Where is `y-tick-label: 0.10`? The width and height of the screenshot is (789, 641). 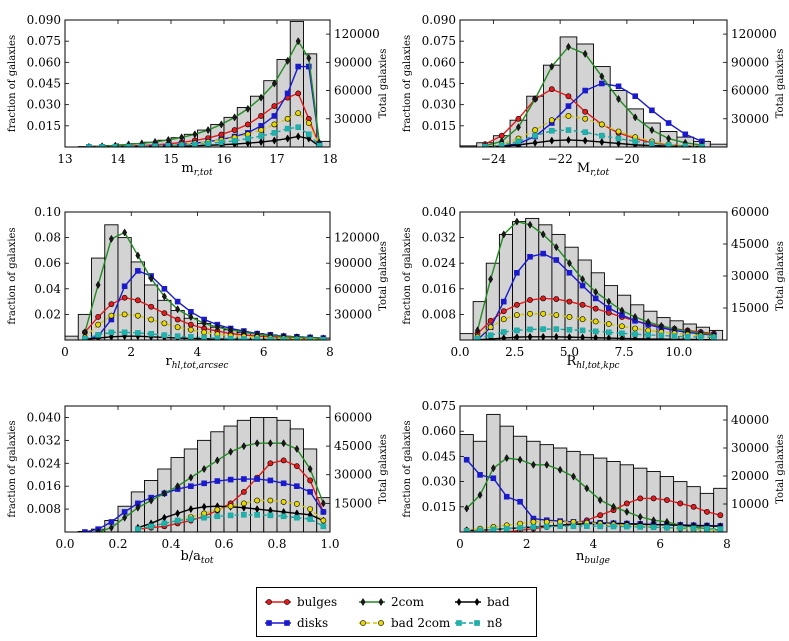 y-tick-label: 0.10 is located at coordinates (47, 212).